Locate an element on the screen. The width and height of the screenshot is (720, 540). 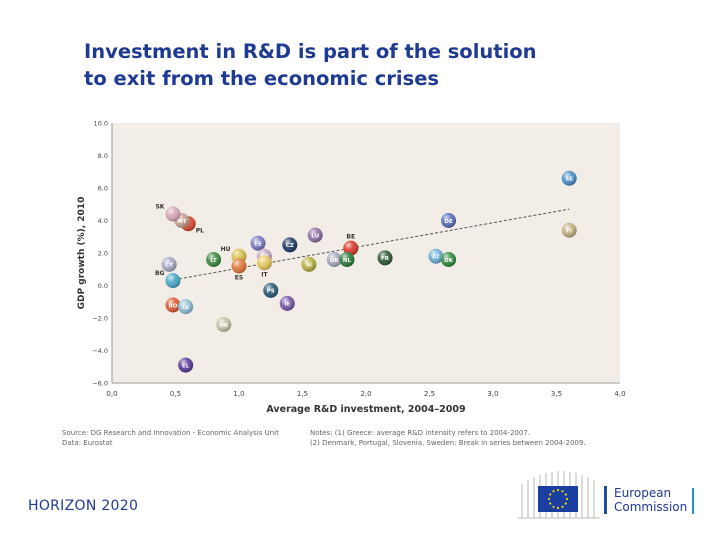
data-point-label: HR is located at coordinates (224, 326).